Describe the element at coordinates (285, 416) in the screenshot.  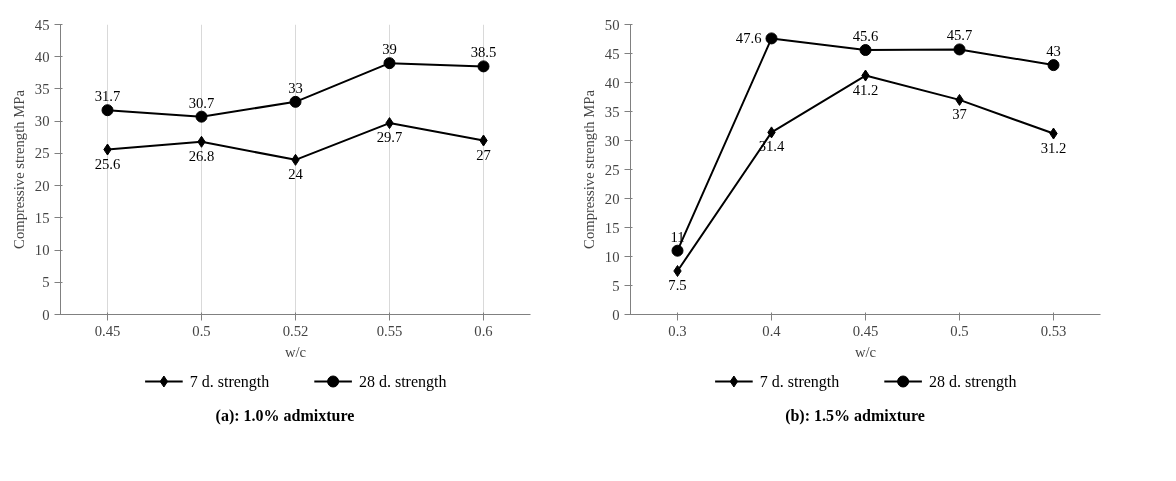
I see `text: (a): 1.0% admixture` at that location.